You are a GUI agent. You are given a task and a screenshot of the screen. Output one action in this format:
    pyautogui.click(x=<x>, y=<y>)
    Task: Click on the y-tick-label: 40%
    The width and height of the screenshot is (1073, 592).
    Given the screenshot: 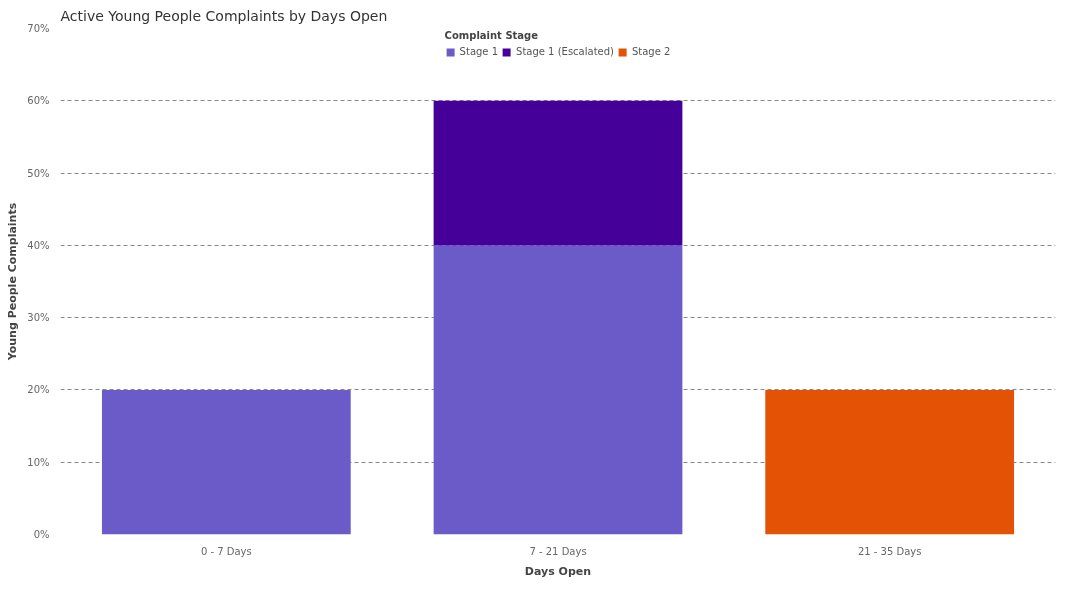 What is the action you would take?
    pyautogui.click(x=38, y=245)
    